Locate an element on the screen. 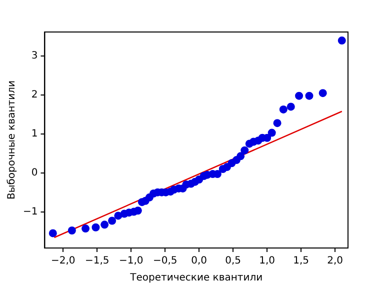  x-tick-label: 0,0 is located at coordinates (199, 261).